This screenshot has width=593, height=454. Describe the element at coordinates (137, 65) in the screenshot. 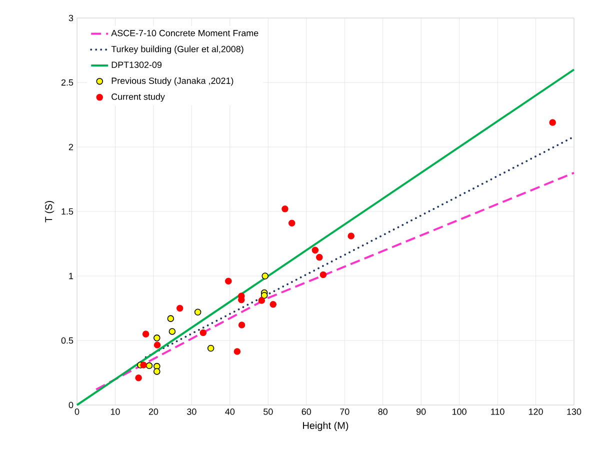

I see `legend-label: DPT1302-09` at that location.